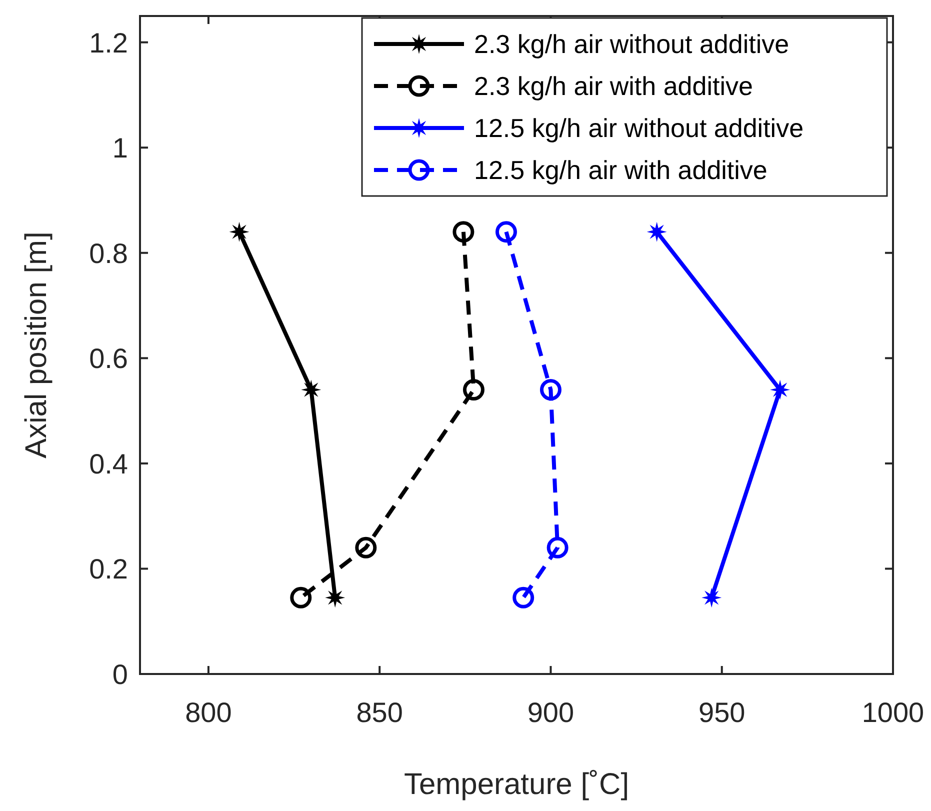 The width and height of the screenshot is (931, 811). Describe the element at coordinates (108, 253) in the screenshot. I see `y-tick-label: 0.8` at that location.